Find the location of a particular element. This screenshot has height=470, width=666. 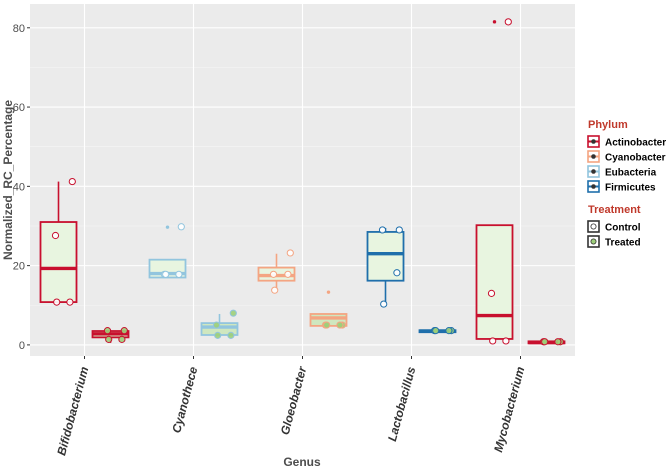

box-cyanothece-control is located at coordinates (167, 251).